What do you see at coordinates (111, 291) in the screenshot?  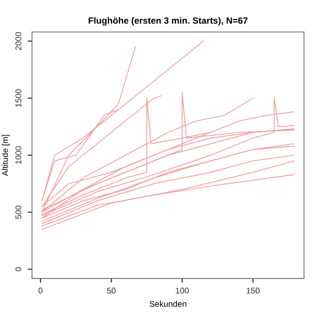 I see `x-tick-label: 50` at bounding box center [111, 291].